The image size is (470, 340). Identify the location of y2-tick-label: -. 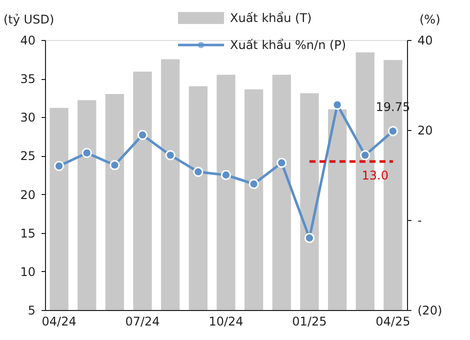
(420, 221).